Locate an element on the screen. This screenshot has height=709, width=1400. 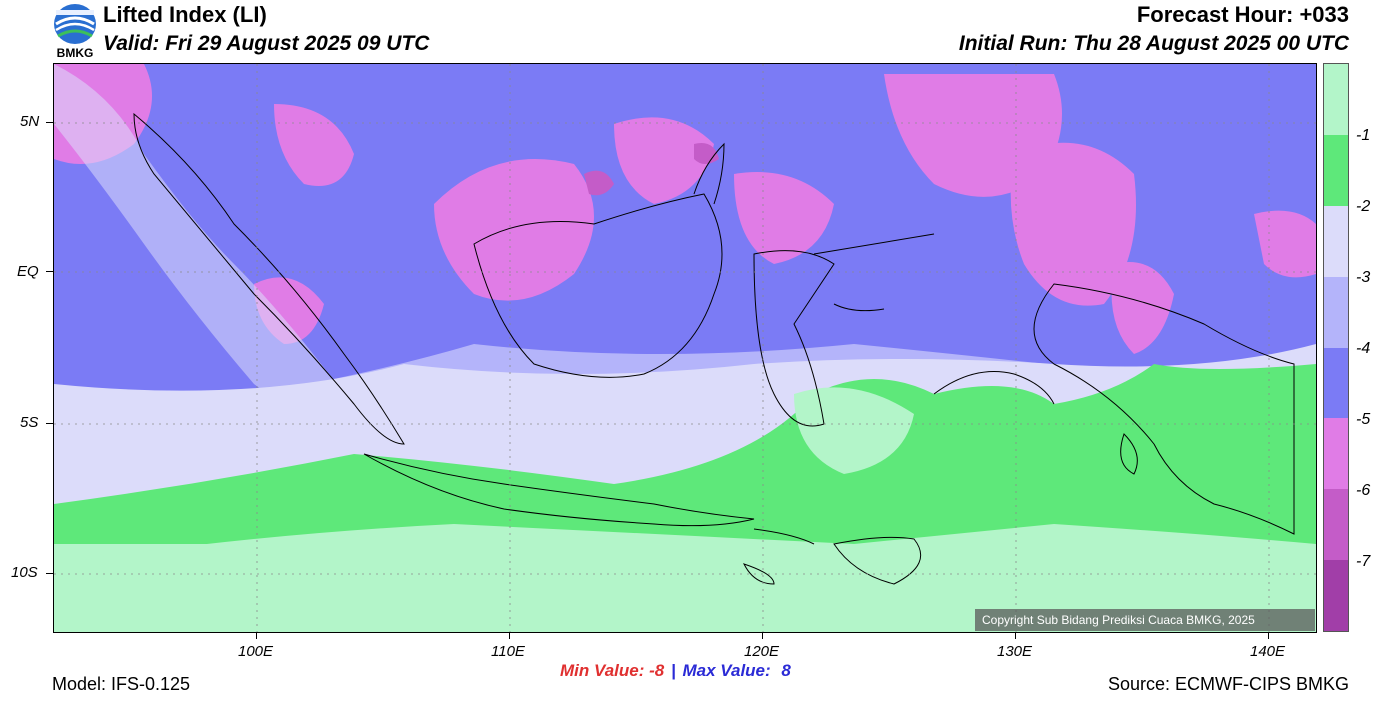
colorbar-label: -4 is located at coordinates (1363, 348).